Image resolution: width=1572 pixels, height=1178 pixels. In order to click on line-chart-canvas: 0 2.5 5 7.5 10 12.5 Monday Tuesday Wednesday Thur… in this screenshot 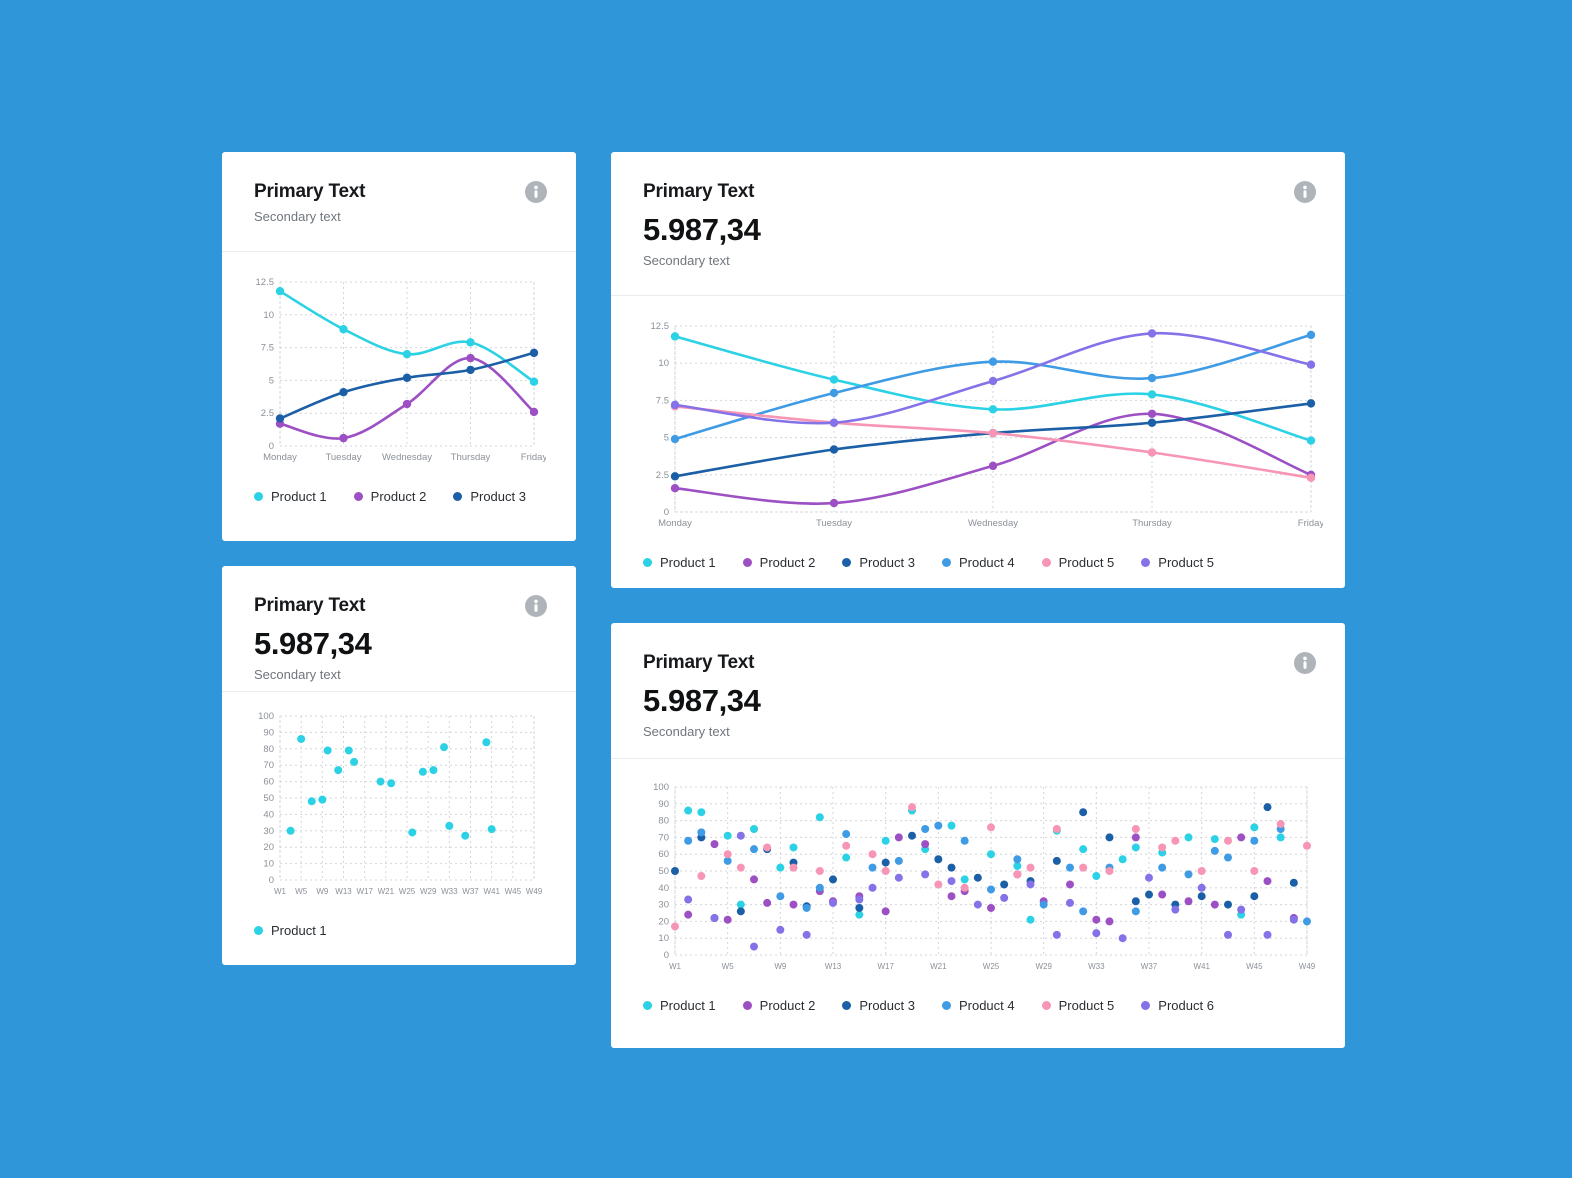, I will do `click(988, 425)`.